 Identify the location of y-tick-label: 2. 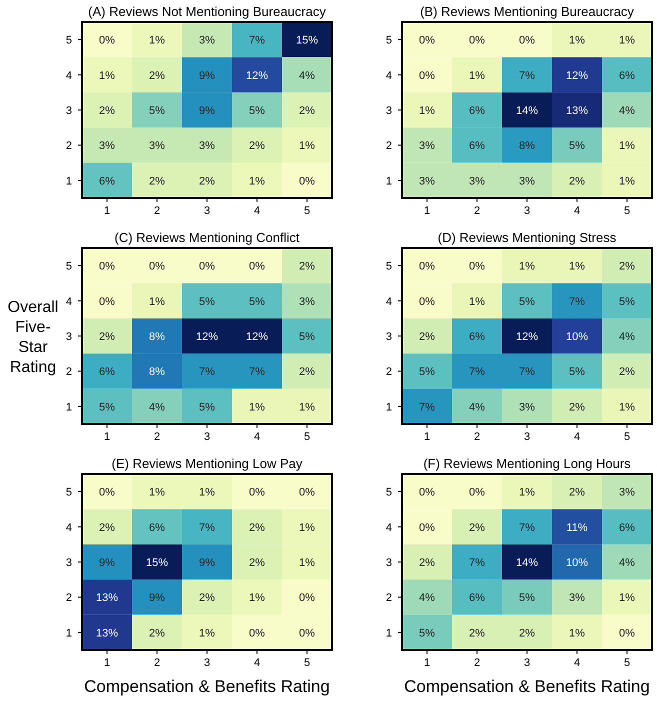
(69, 598).